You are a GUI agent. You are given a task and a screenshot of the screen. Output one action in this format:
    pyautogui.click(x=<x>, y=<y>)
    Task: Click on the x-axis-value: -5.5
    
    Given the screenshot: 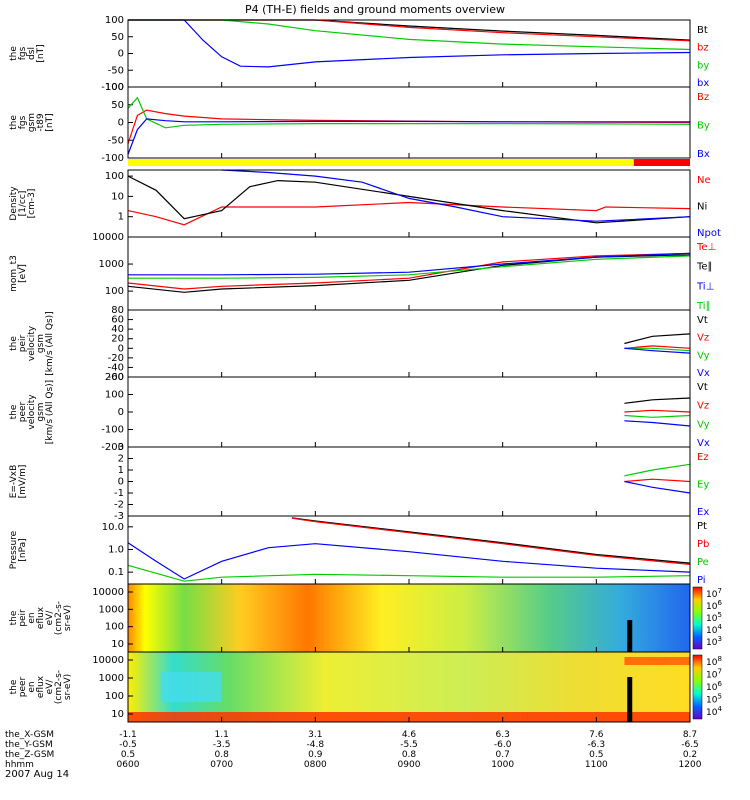 What is the action you would take?
    pyautogui.click(x=409, y=745)
    